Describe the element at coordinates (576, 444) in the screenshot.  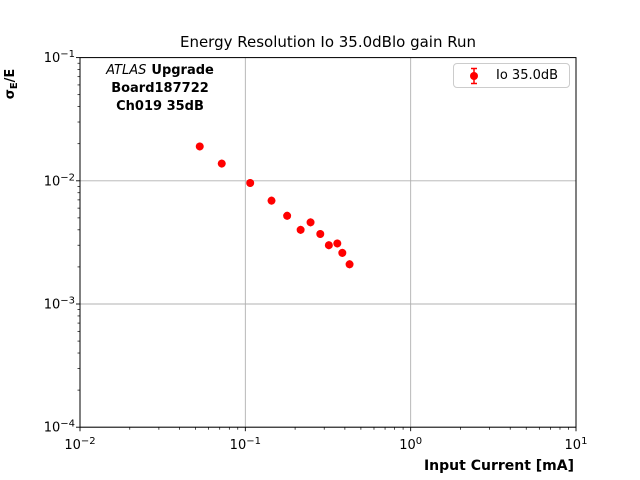
I see `x-tick-label: 10¹` at that location.